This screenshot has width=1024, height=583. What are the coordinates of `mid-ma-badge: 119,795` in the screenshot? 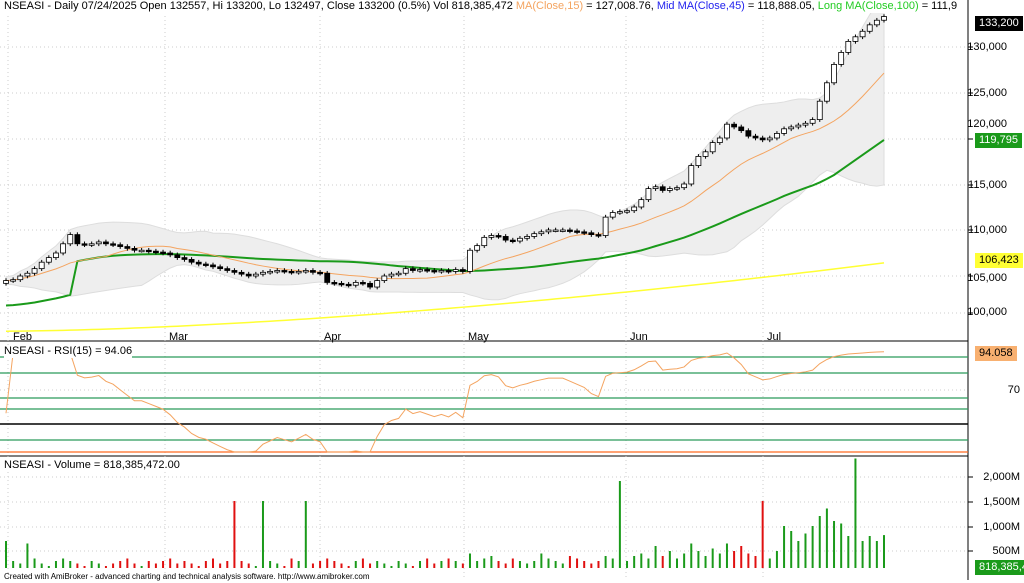 It's located at (998, 140).